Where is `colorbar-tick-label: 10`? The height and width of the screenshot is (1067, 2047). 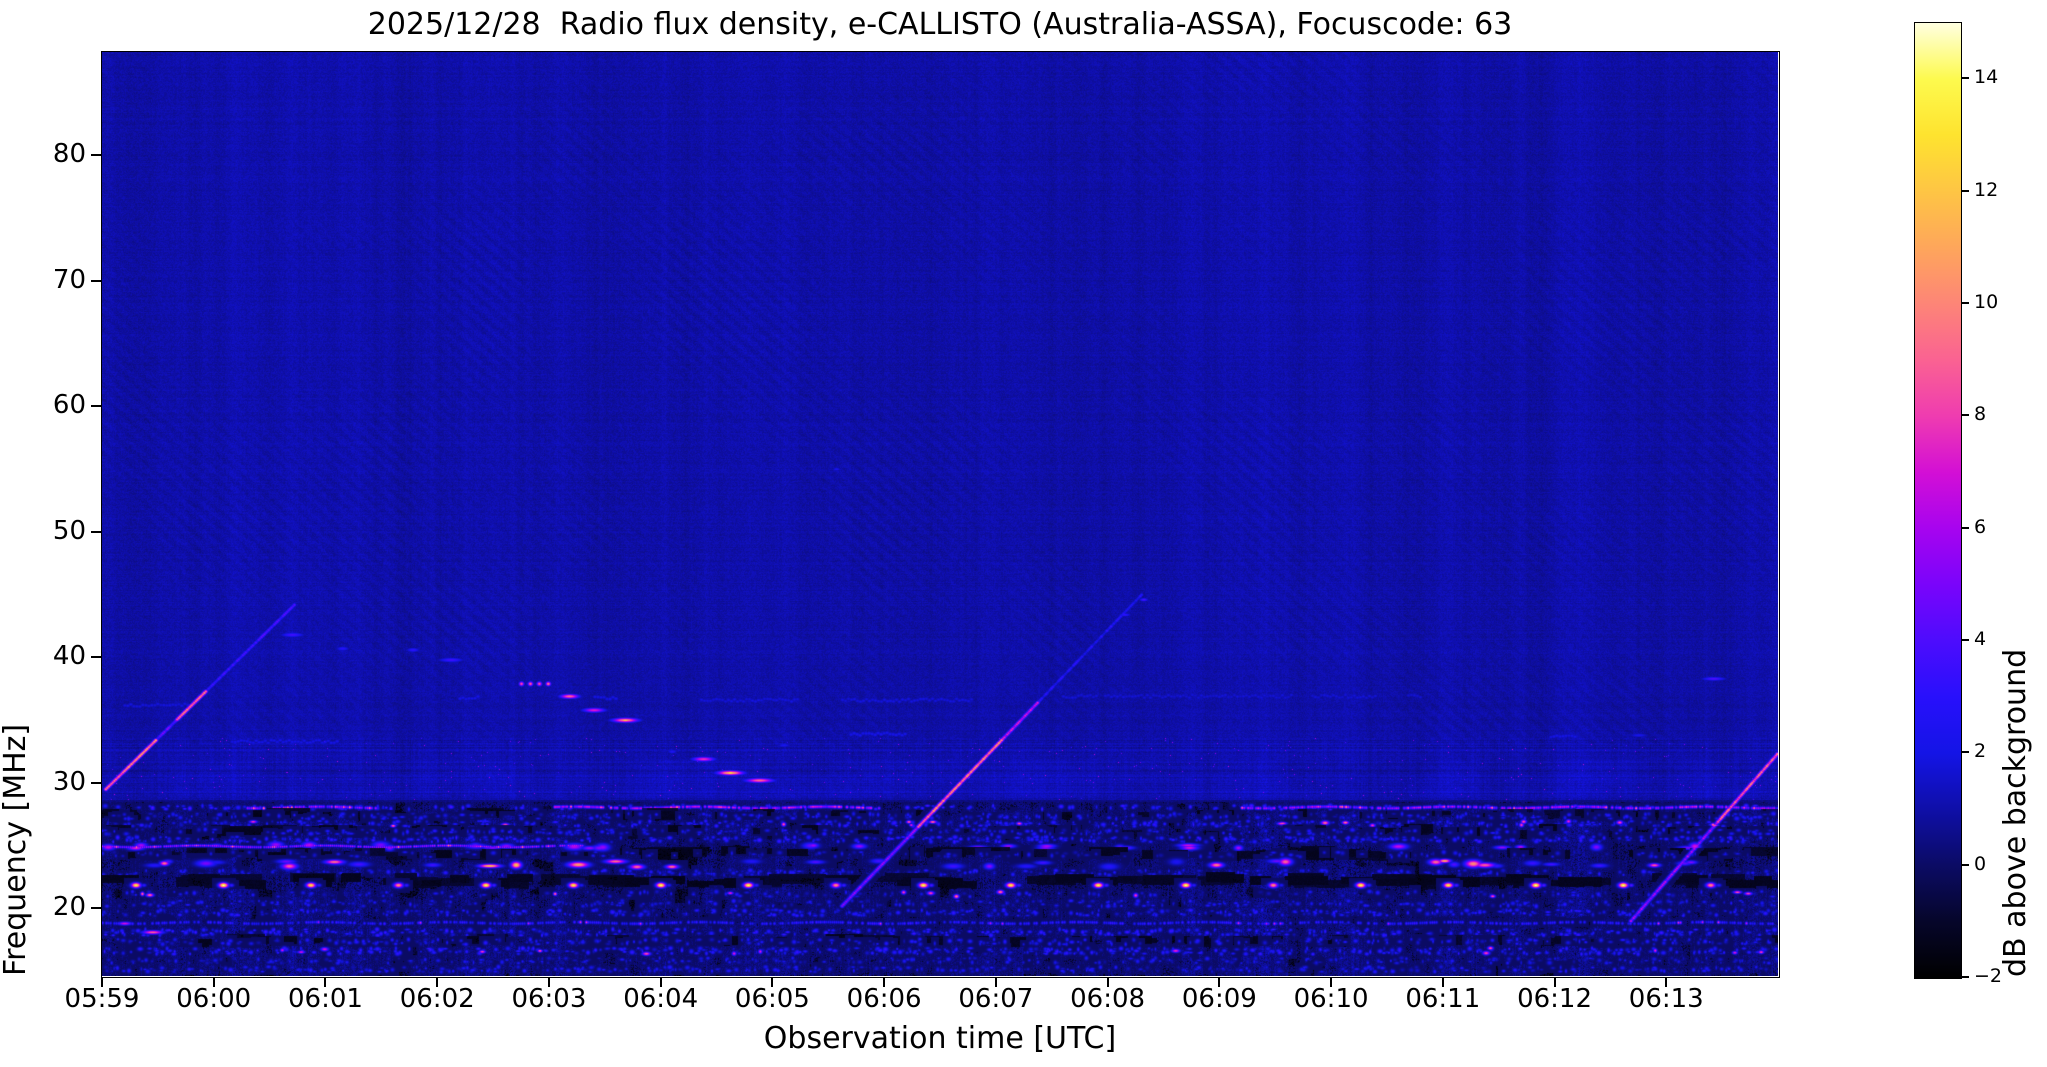
colorbar-tick-label: 10 is located at coordinates (1986, 301).